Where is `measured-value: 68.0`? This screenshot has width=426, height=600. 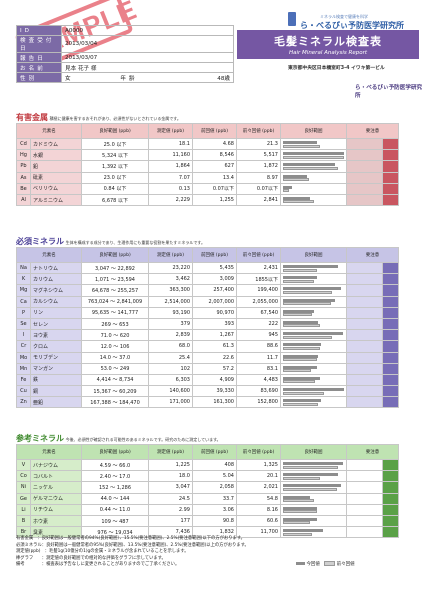
measured-value: 68.0 is located at coordinates (170, 346).